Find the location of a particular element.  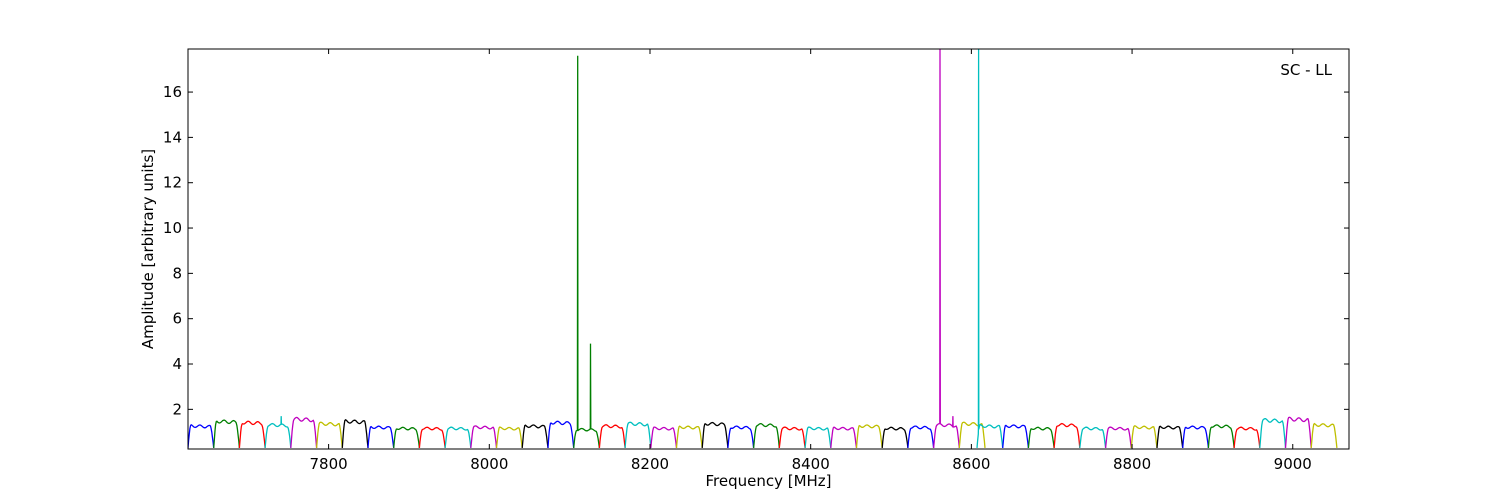

x-tick-label: 8400 is located at coordinates (811, 464).